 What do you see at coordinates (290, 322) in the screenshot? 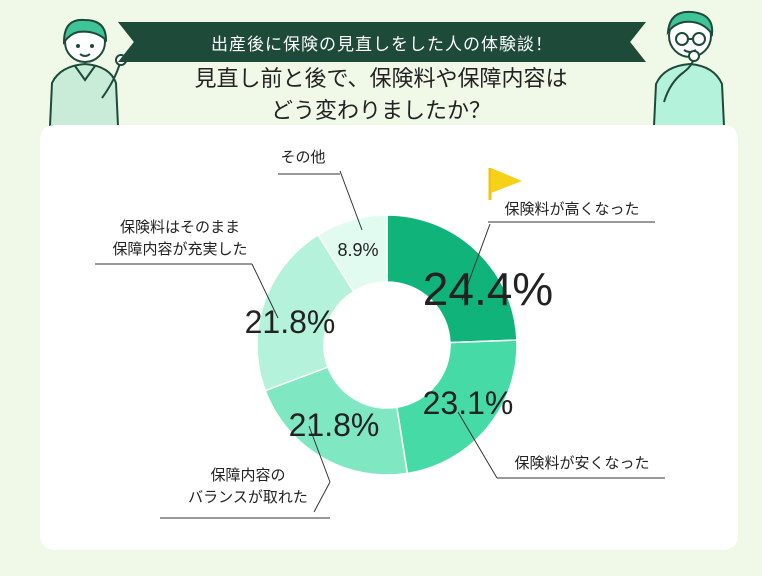
I see `value-label-4: 21.8%` at bounding box center [290, 322].